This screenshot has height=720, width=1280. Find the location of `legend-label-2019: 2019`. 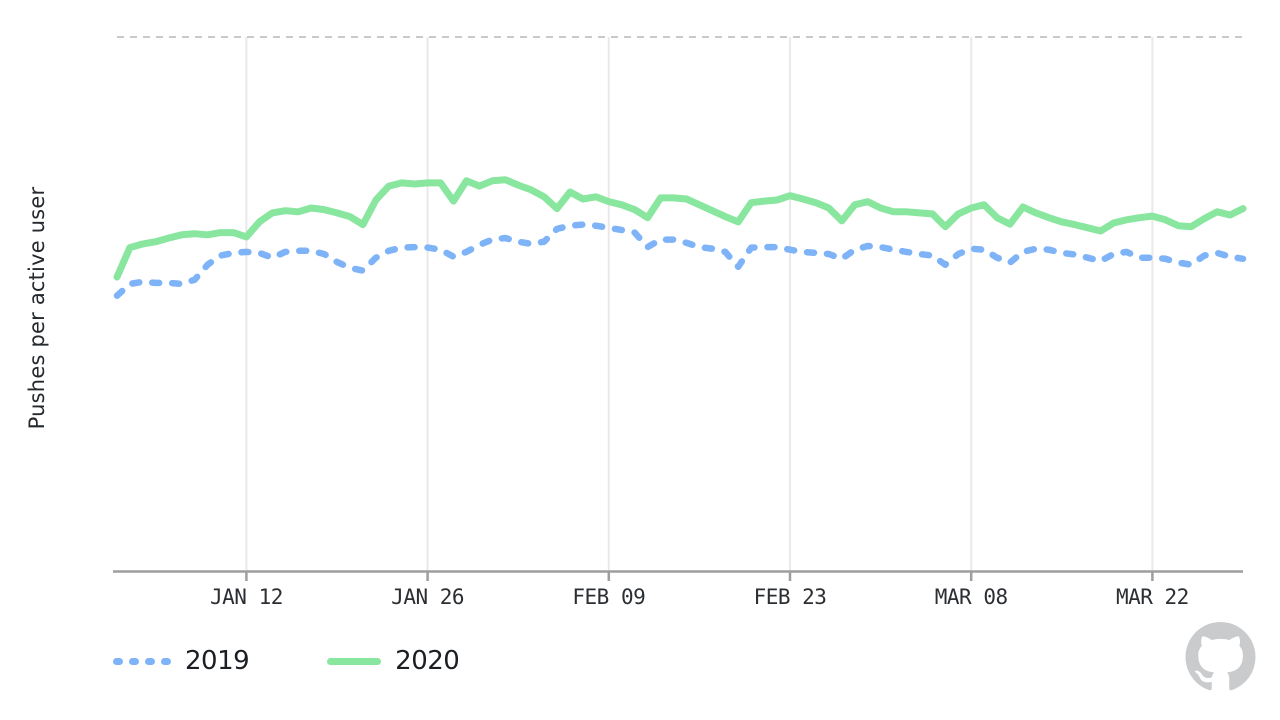

legend-label-2019: 2019 is located at coordinates (217, 661).